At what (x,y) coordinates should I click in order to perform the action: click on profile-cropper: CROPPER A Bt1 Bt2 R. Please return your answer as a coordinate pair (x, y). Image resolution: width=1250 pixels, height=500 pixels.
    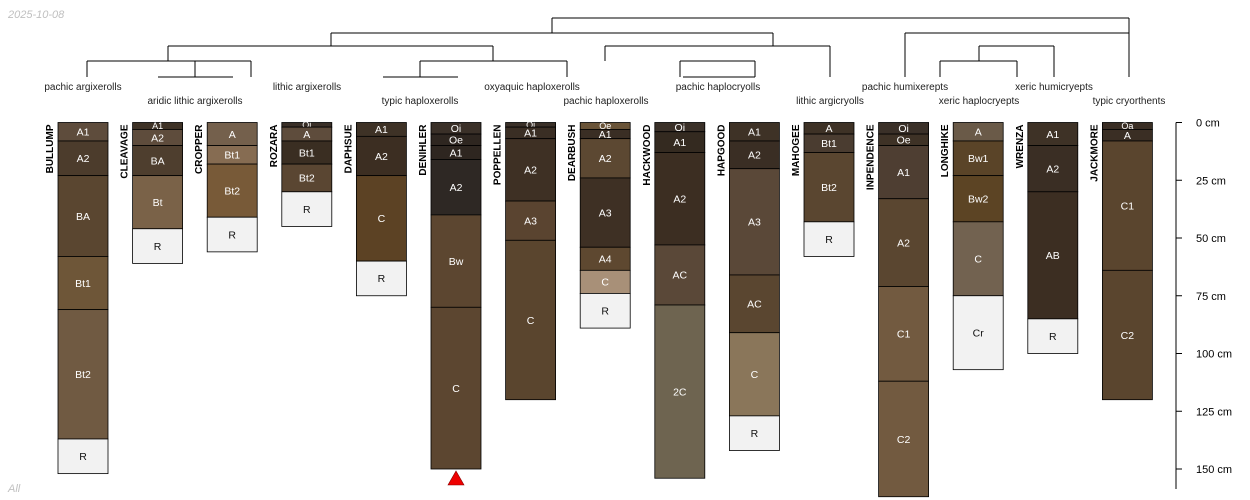
    Looking at the image, I should click on (226, 187).